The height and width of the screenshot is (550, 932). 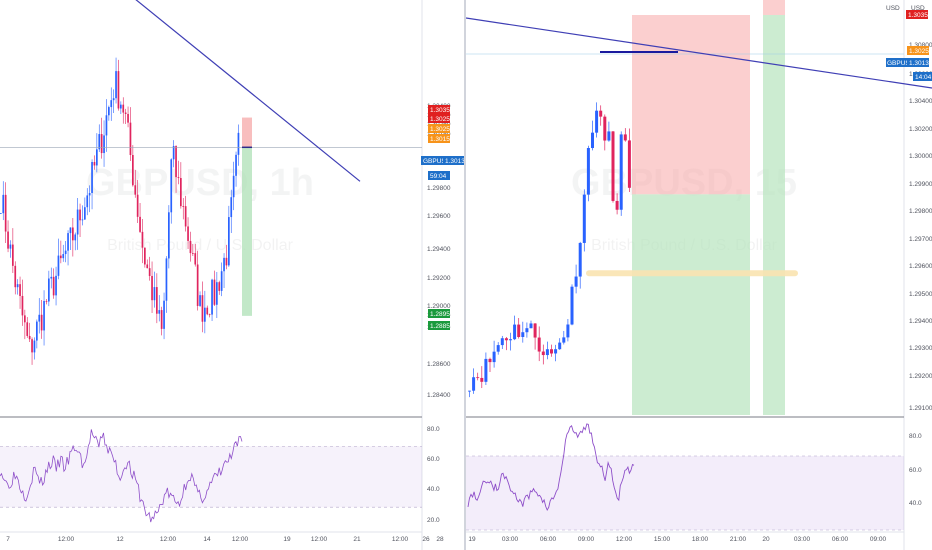 I want to click on take-profit-zone, so click(x=247, y=231).